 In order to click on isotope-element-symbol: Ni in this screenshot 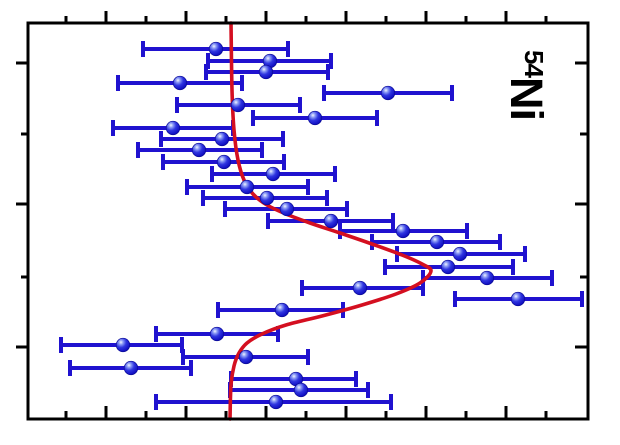, I will do `click(526, 98)`.